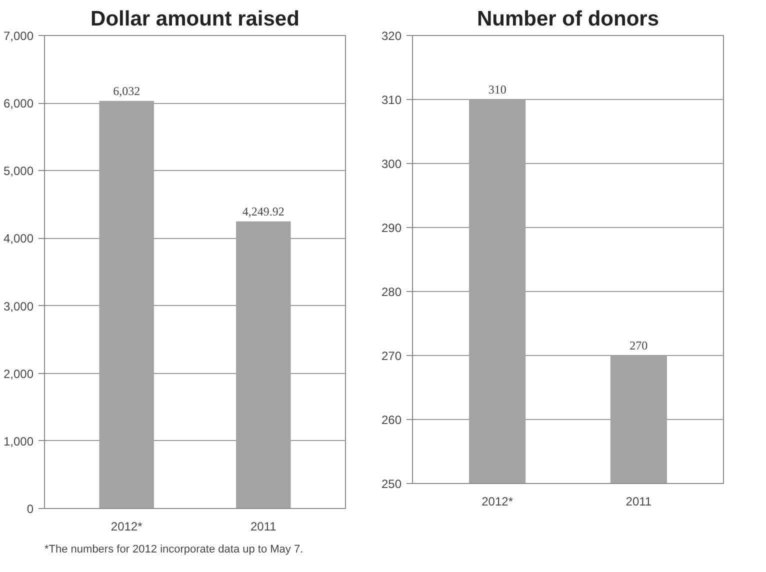  I want to click on y-tick-label: 4,000, so click(18, 239).